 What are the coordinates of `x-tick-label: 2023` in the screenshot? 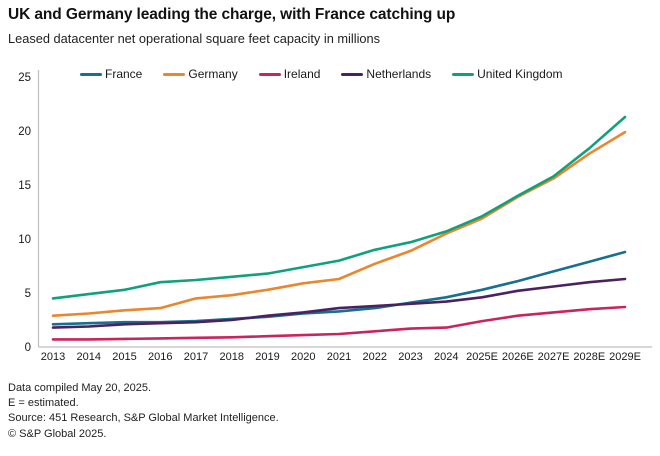 It's located at (410, 357).